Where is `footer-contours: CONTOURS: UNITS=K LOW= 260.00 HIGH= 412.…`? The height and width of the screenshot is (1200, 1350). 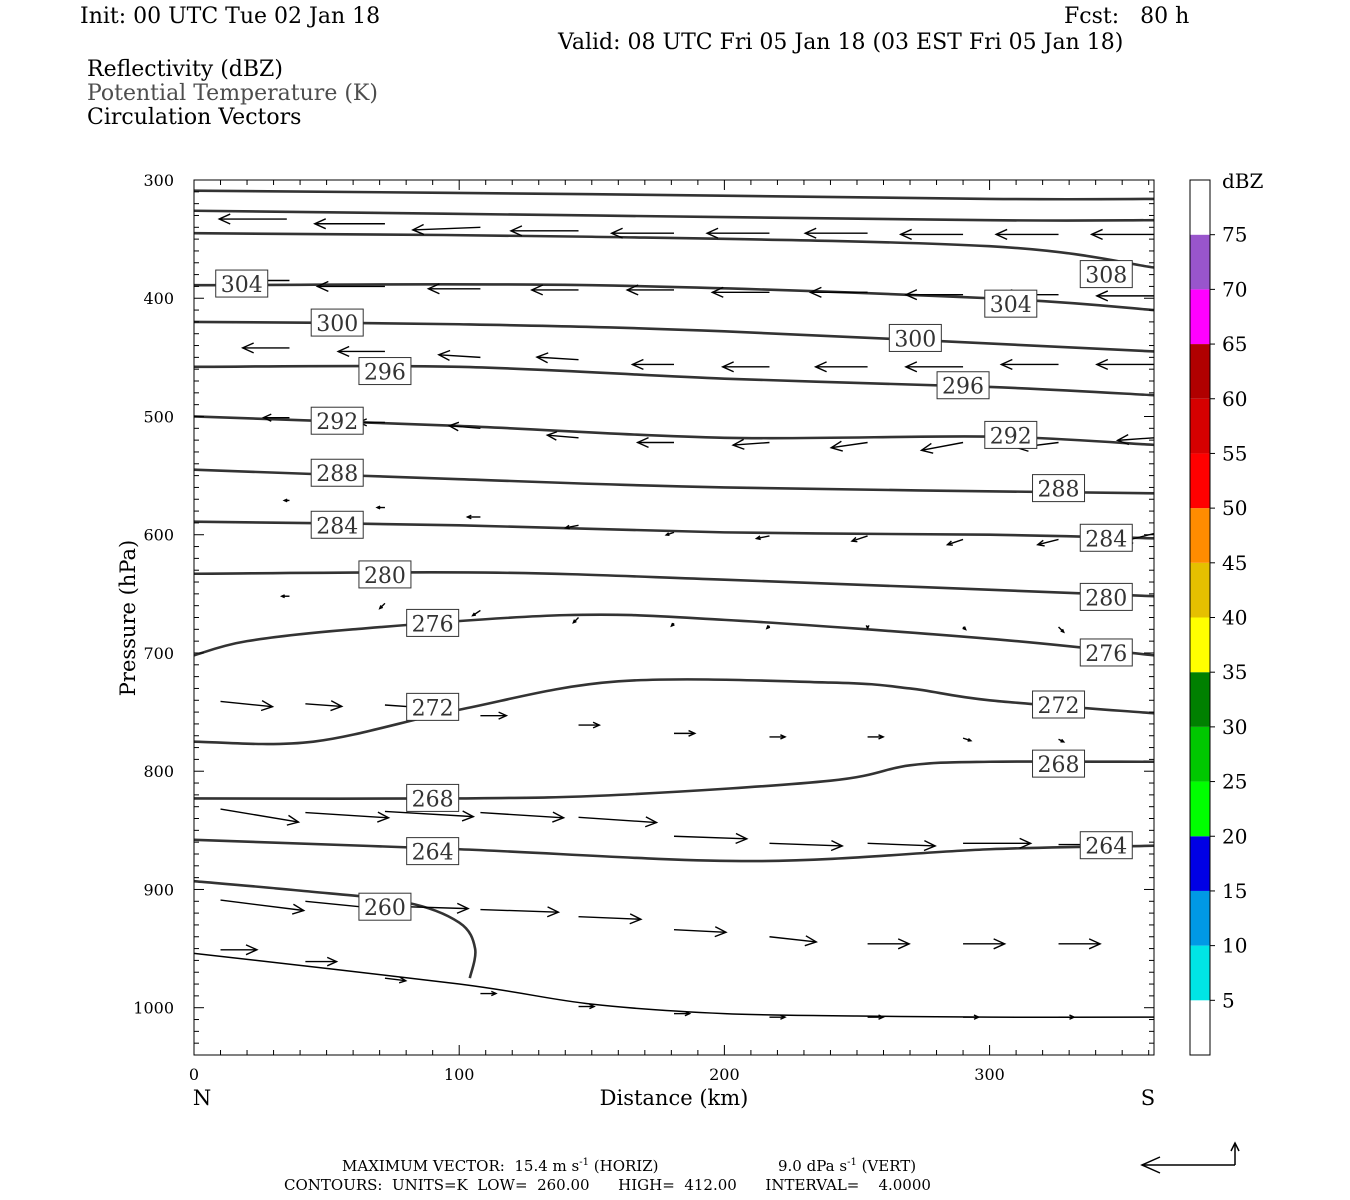 footer-contours: CONTOURS: UNITS=K LOW= 260.00 HIGH= 412.… is located at coordinates (607, 1185).